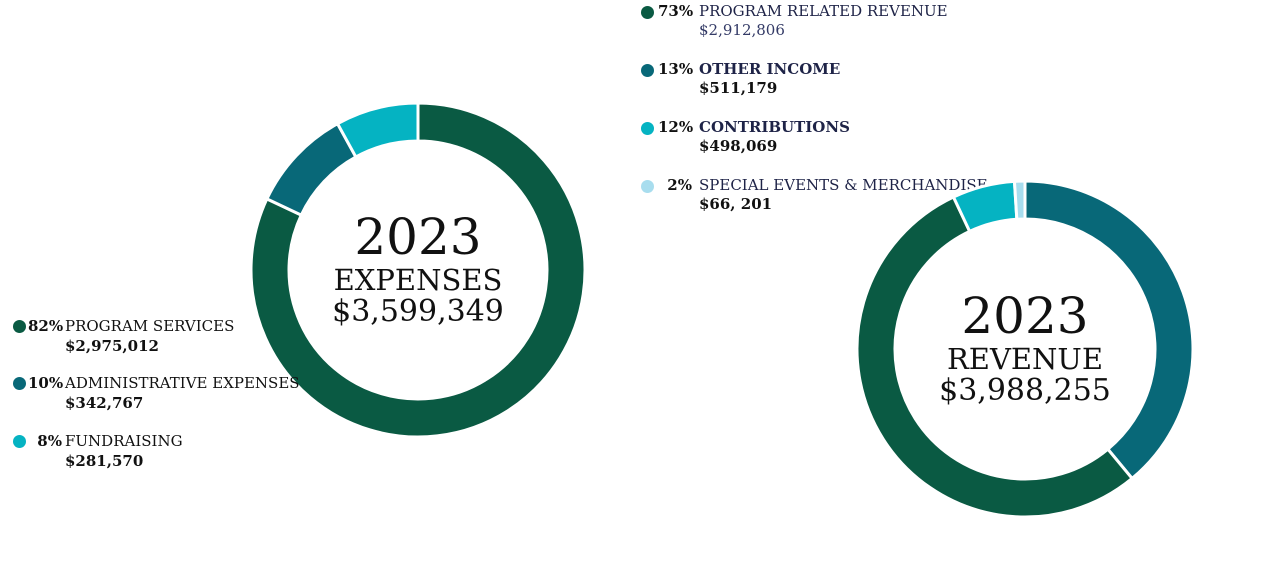  I want to click on legend-amount: $281,570, so click(104, 461).